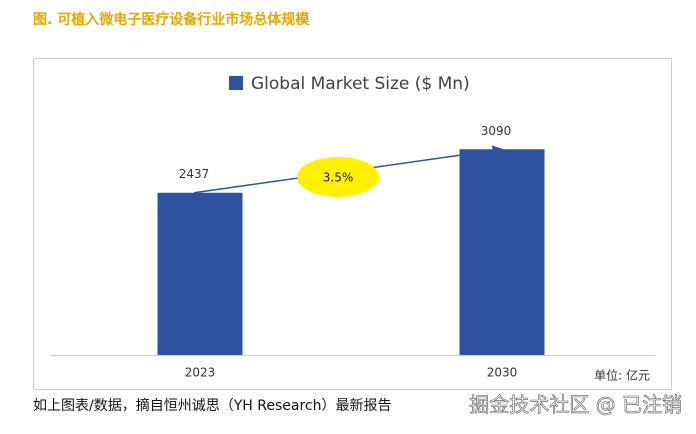  What do you see at coordinates (502, 373) in the screenshot?
I see `x-tick-label: 2030` at bounding box center [502, 373].